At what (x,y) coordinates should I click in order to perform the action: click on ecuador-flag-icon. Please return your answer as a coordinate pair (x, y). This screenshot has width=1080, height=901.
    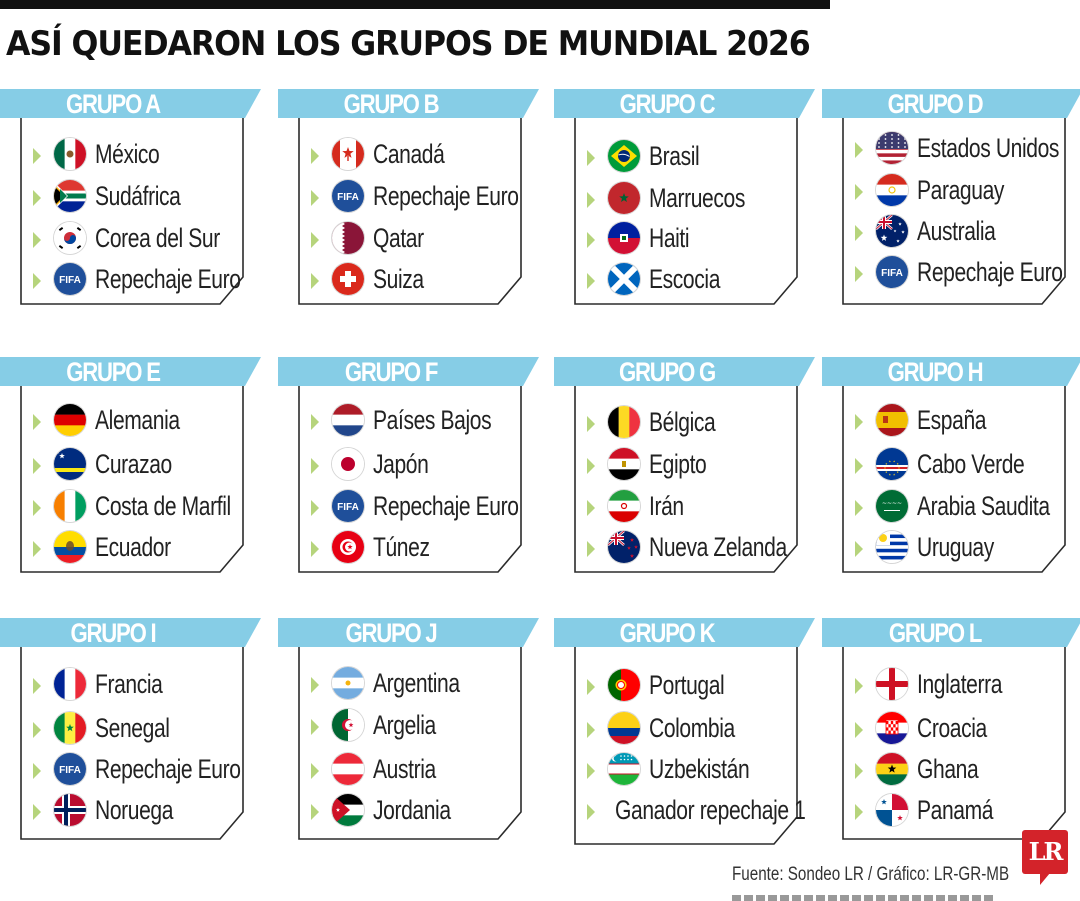
    Looking at the image, I should click on (70, 547).